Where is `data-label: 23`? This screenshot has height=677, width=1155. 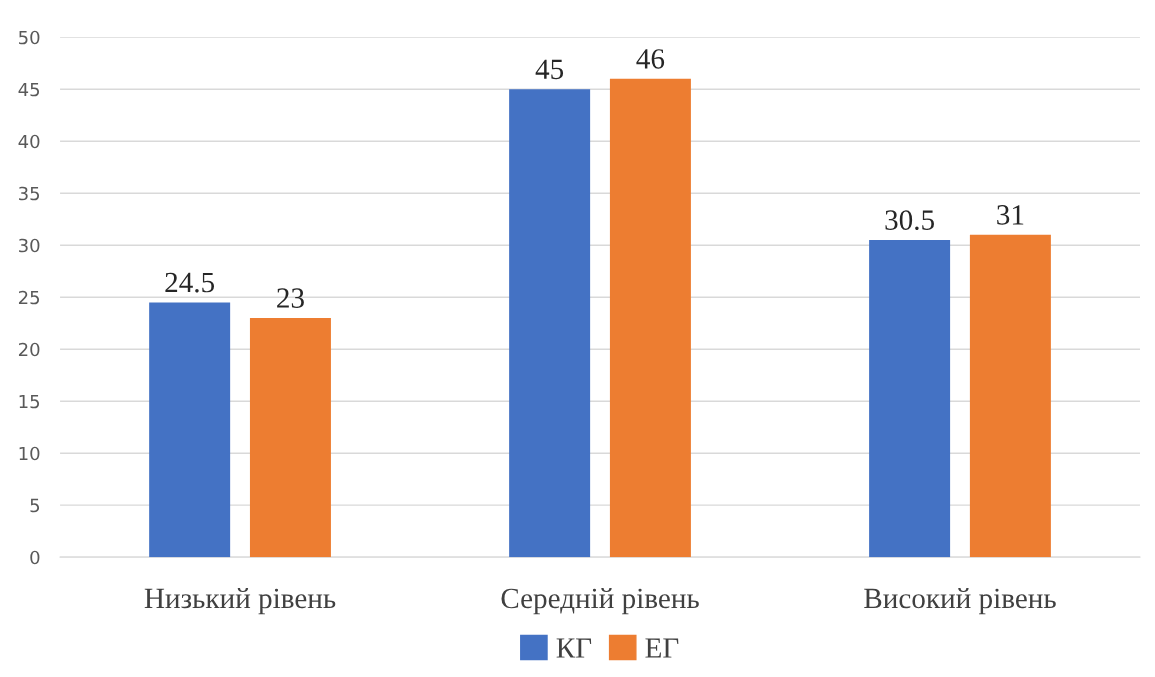 data-label: 23 is located at coordinates (290, 298).